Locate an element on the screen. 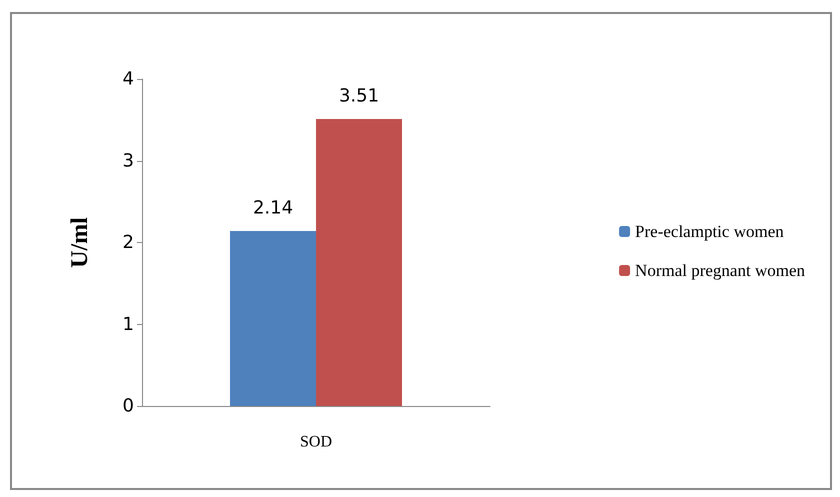  y-axis-title: U/ml is located at coordinates (80, 242).